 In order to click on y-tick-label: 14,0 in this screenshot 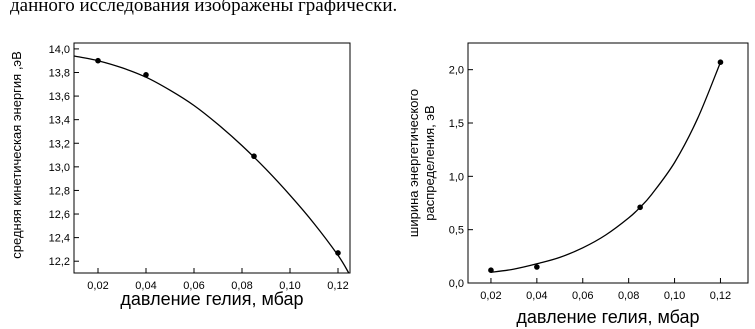, I will do `click(59, 50)`.